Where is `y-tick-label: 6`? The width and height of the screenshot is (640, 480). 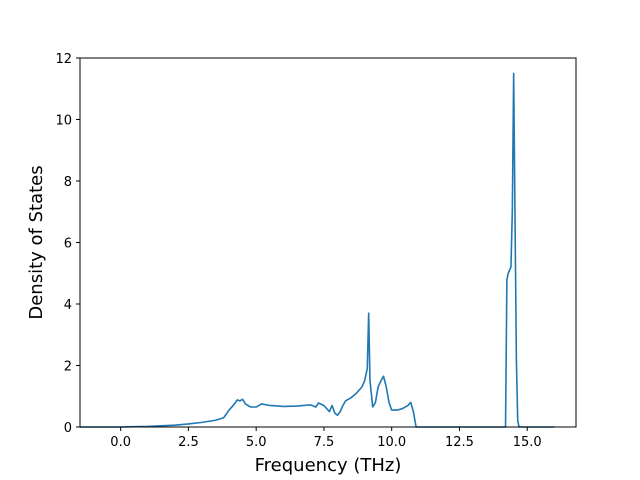
y-tick-label: 6 is located at coordinates (68, 244).